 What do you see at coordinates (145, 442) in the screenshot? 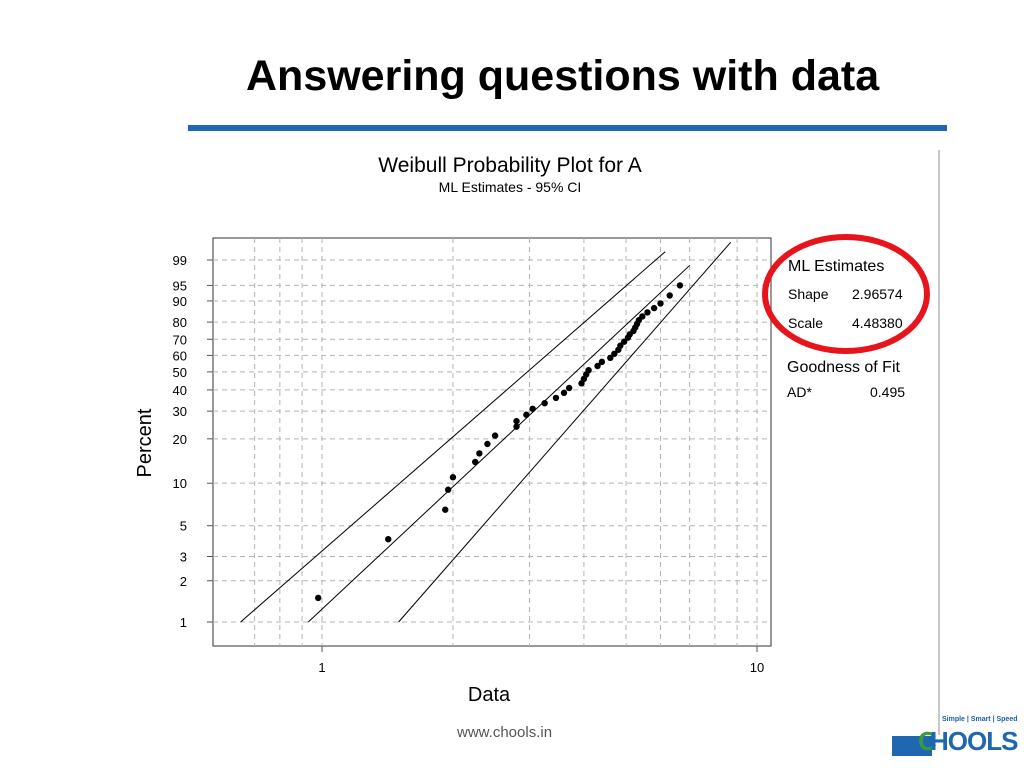
I see `y-axis-label: Percent` at bounding box center [145, 442].